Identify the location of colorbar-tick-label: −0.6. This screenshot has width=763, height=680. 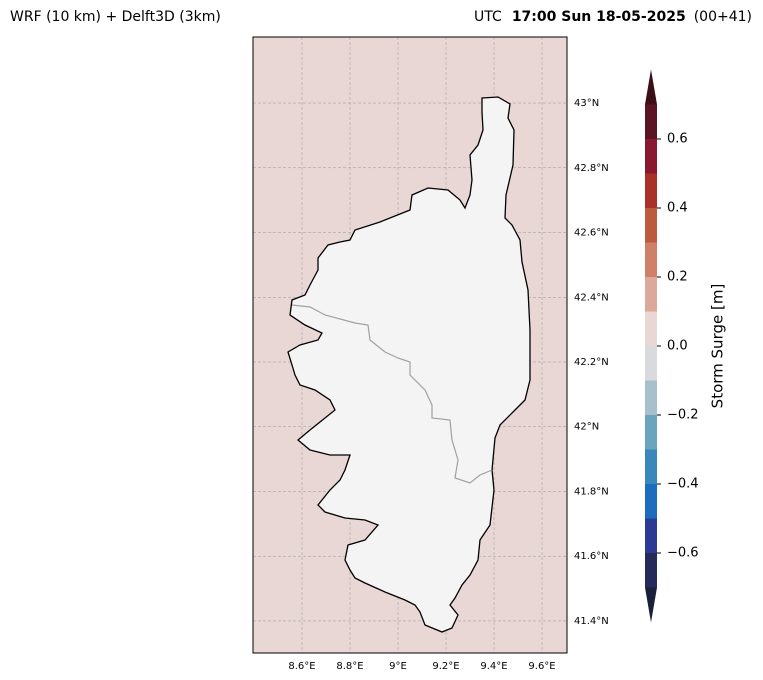
(683, 553).